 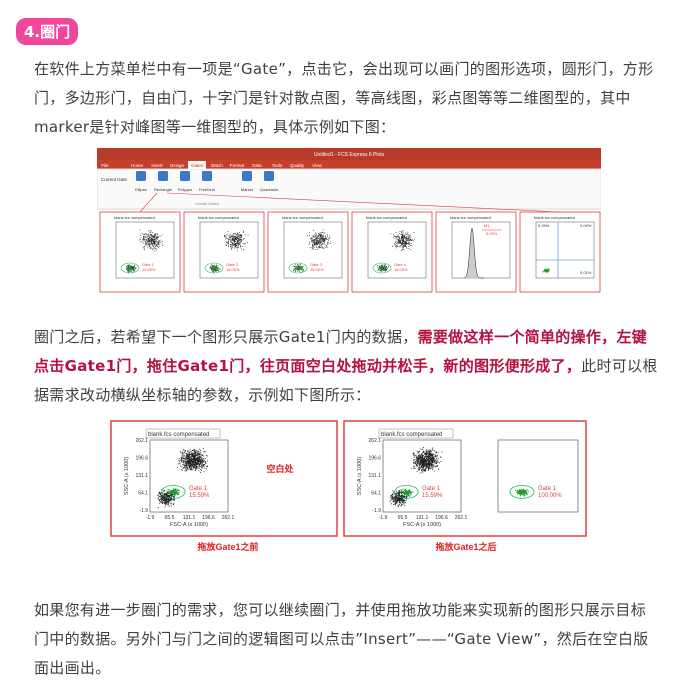 I want to click on text: 此时可以根据需求改动横纵坐标轴的参数，示例如下图所示：, so click(x=346, y=380).